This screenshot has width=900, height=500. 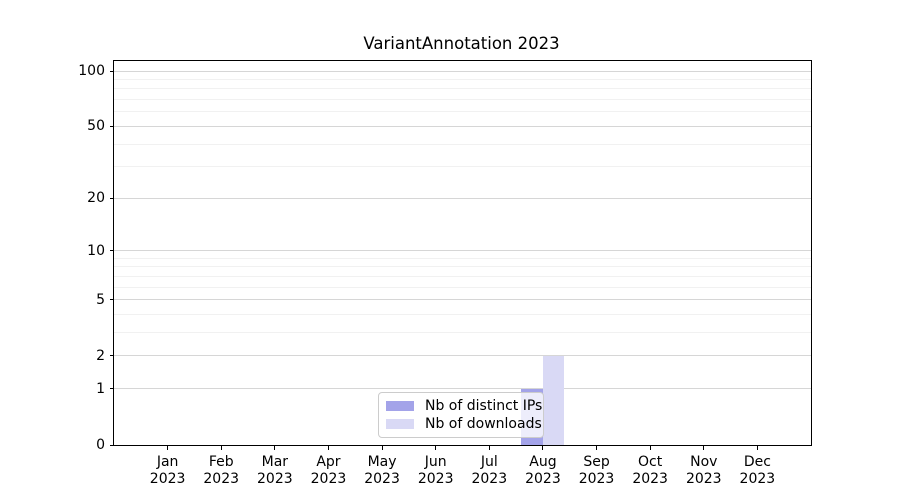 I want to click on x-axis-tick-label: Nov 2023, so click(x=704, y=471).